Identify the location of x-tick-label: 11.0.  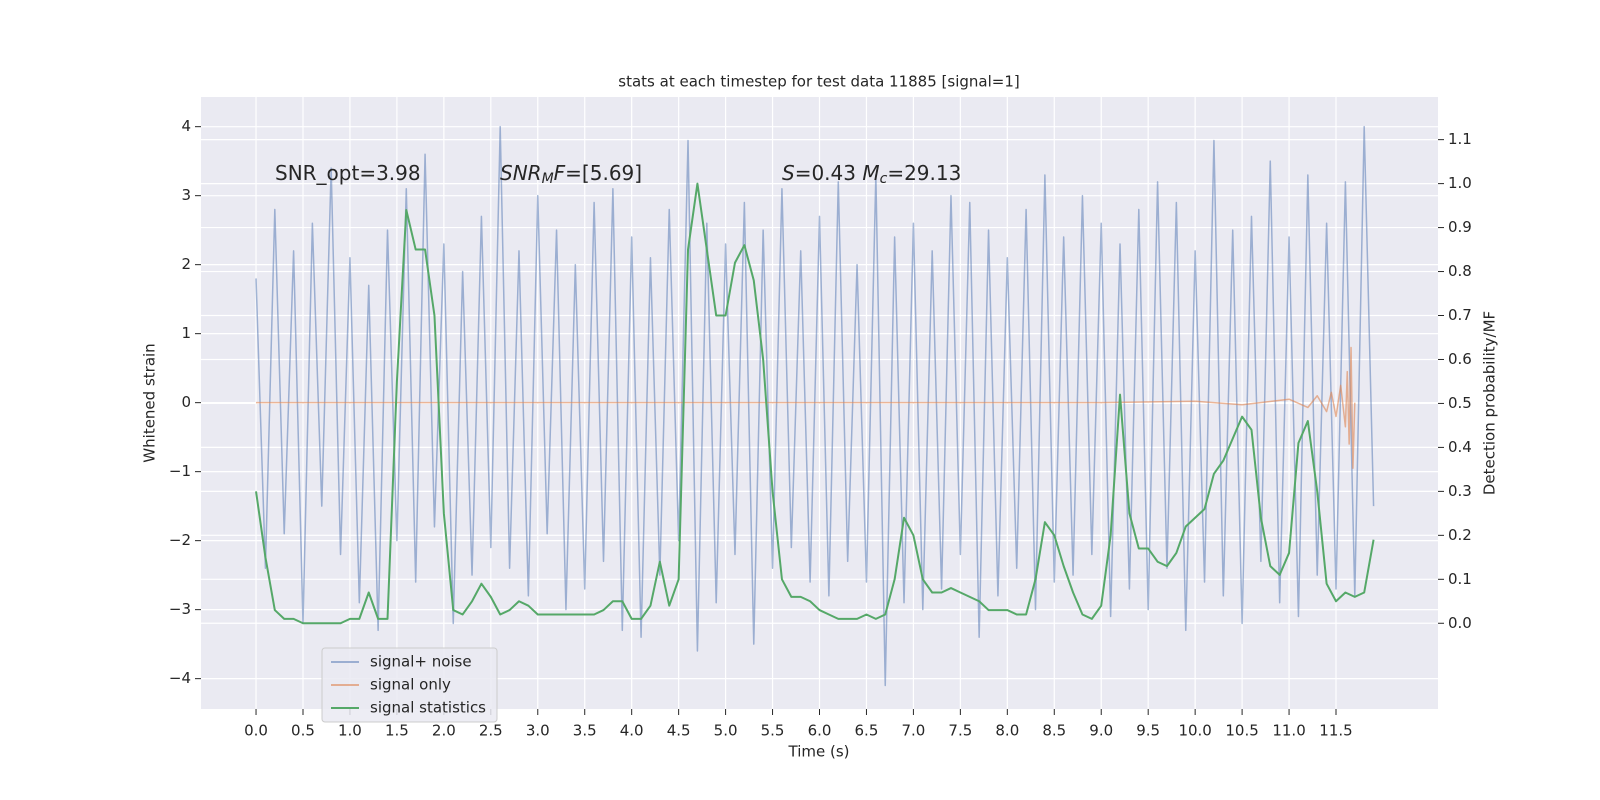
(1288, 731).